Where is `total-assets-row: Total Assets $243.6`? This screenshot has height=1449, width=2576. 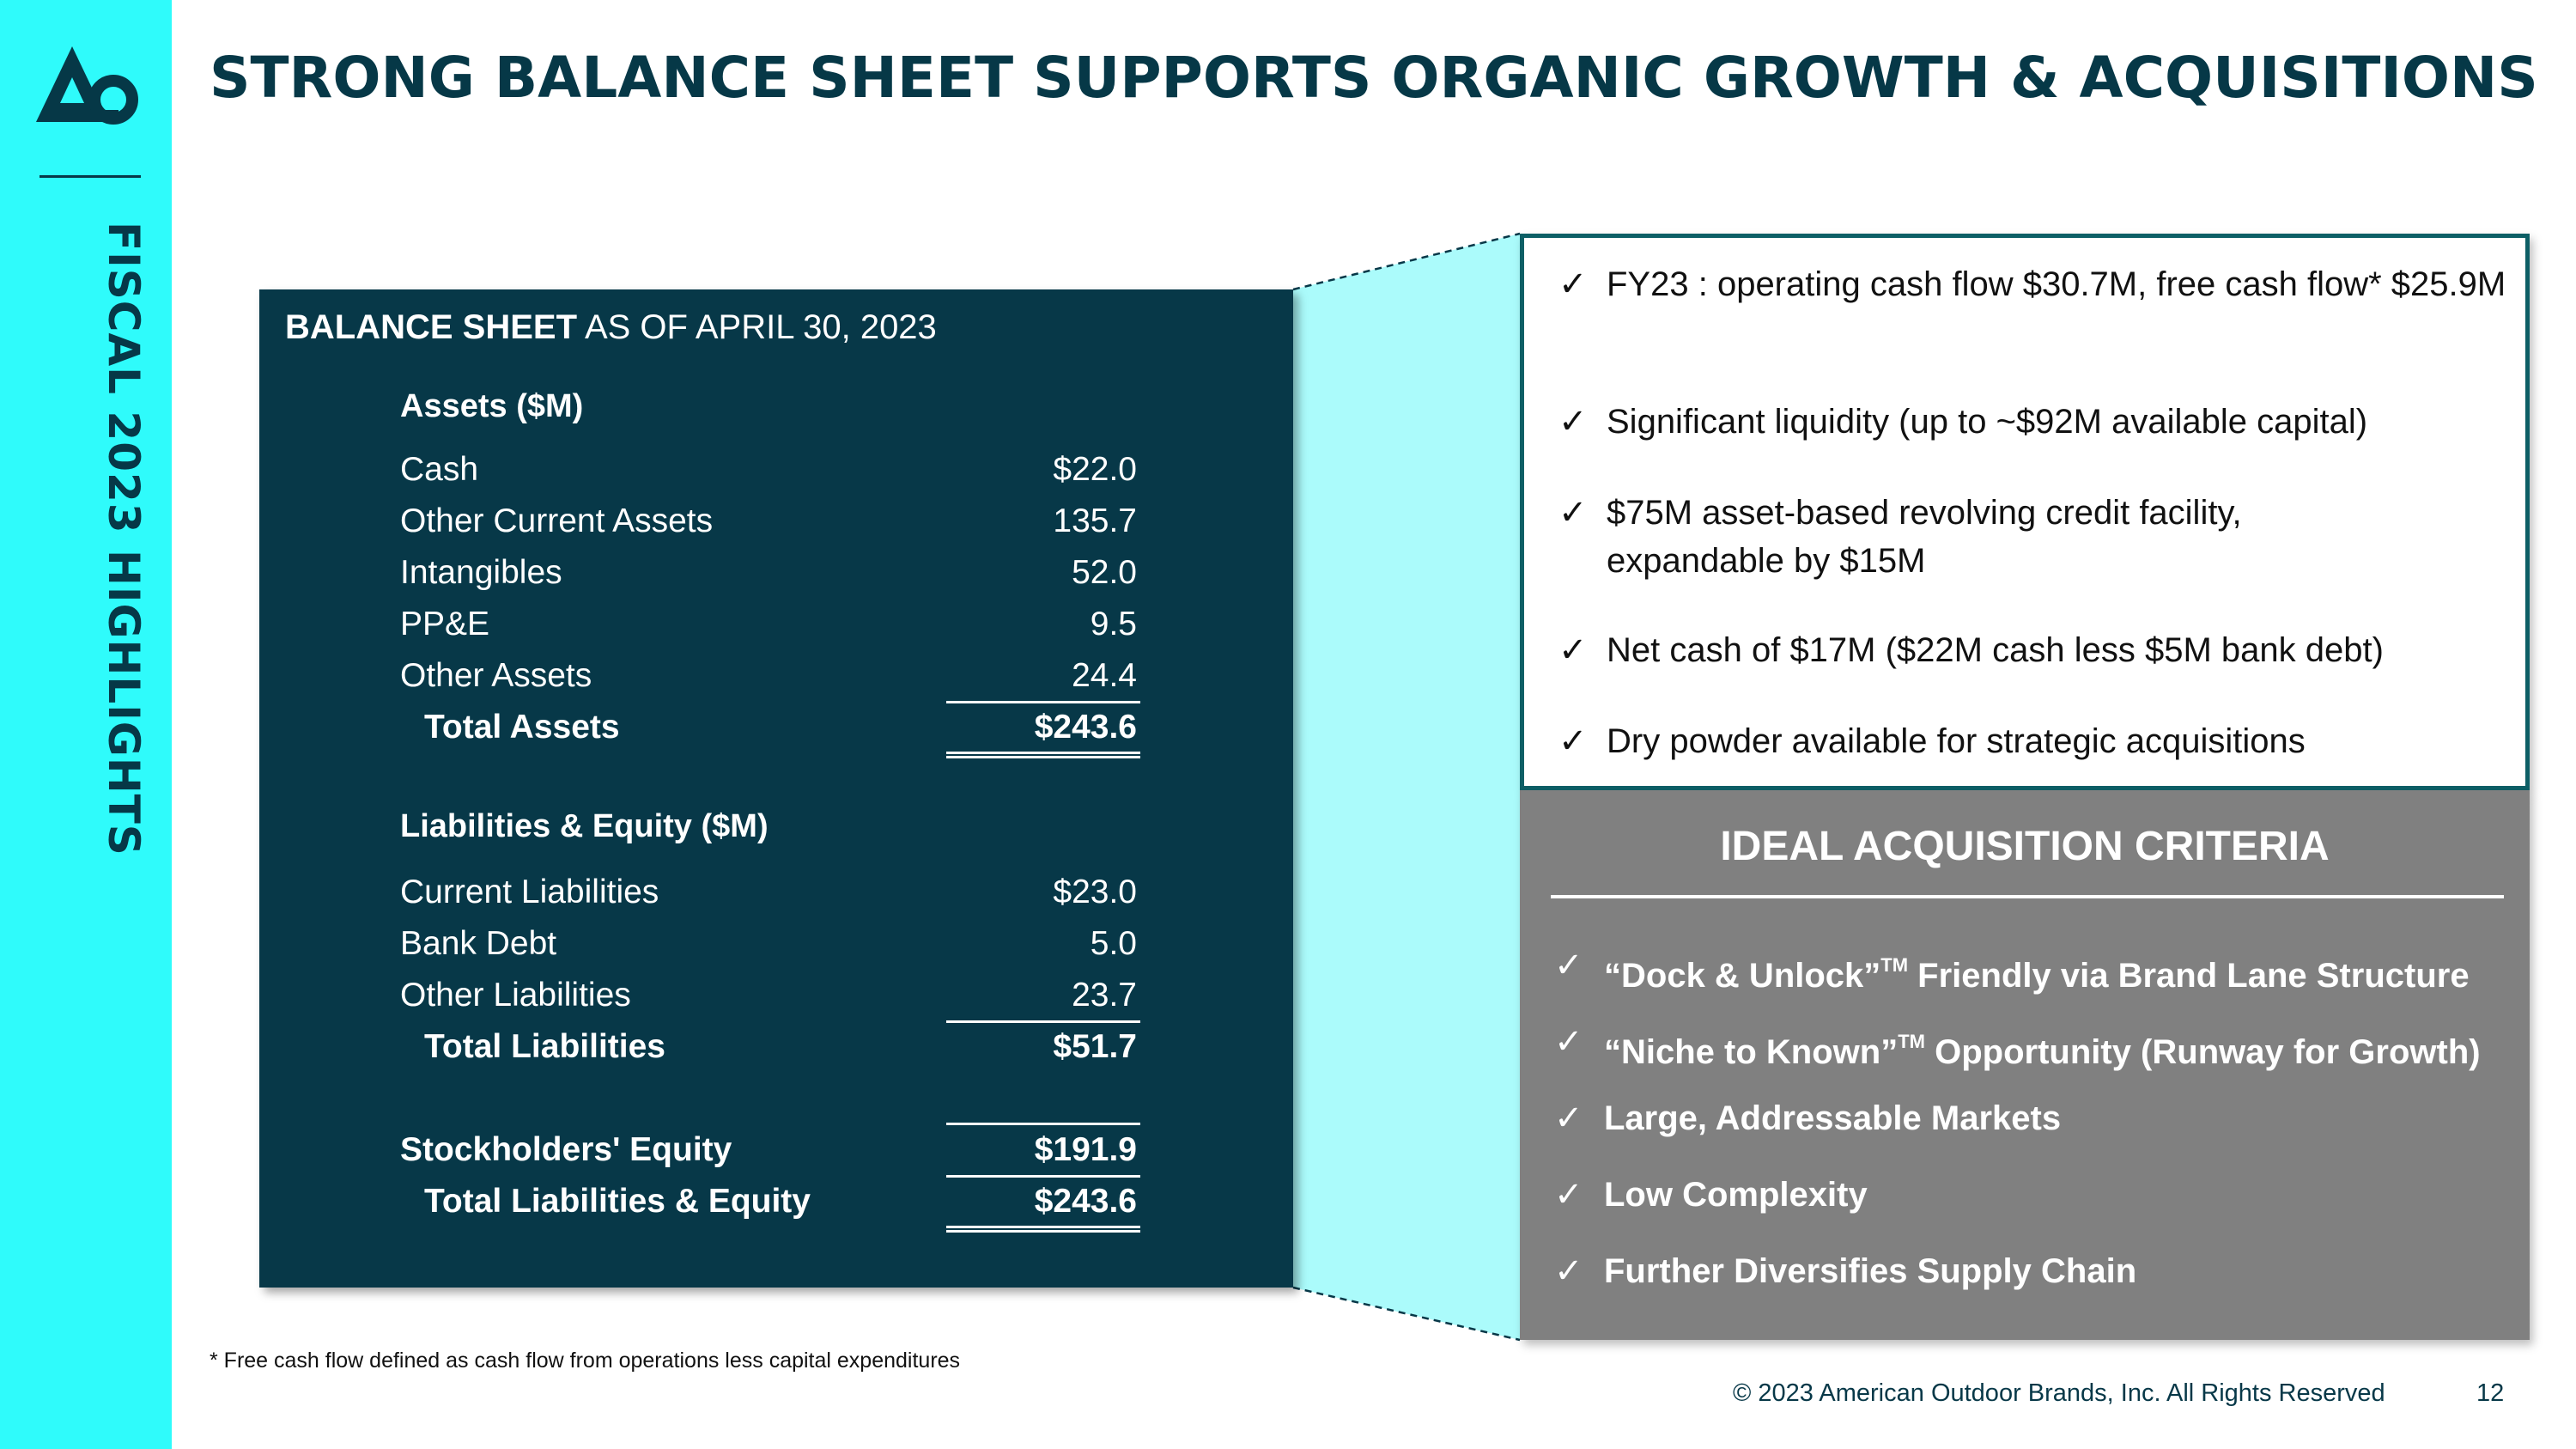 total-assets-row: Total Assets $243.6 is located at coordinates (781, 727).